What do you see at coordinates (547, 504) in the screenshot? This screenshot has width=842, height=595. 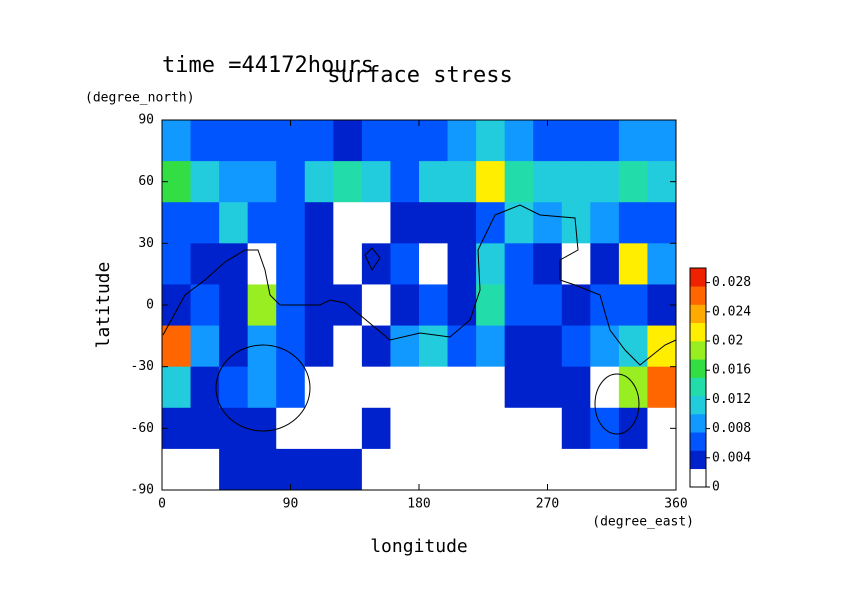 I see `x-tick-label: 270` at bounding box center [547, 504].